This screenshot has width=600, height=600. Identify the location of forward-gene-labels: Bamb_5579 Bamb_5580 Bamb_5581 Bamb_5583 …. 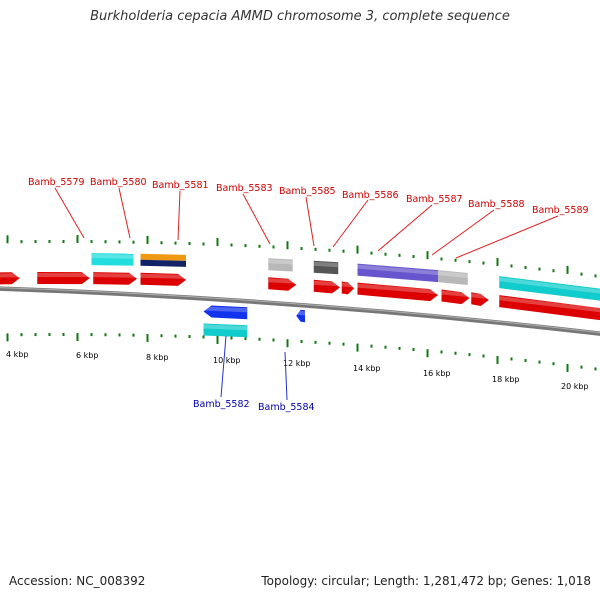
(308, 218).